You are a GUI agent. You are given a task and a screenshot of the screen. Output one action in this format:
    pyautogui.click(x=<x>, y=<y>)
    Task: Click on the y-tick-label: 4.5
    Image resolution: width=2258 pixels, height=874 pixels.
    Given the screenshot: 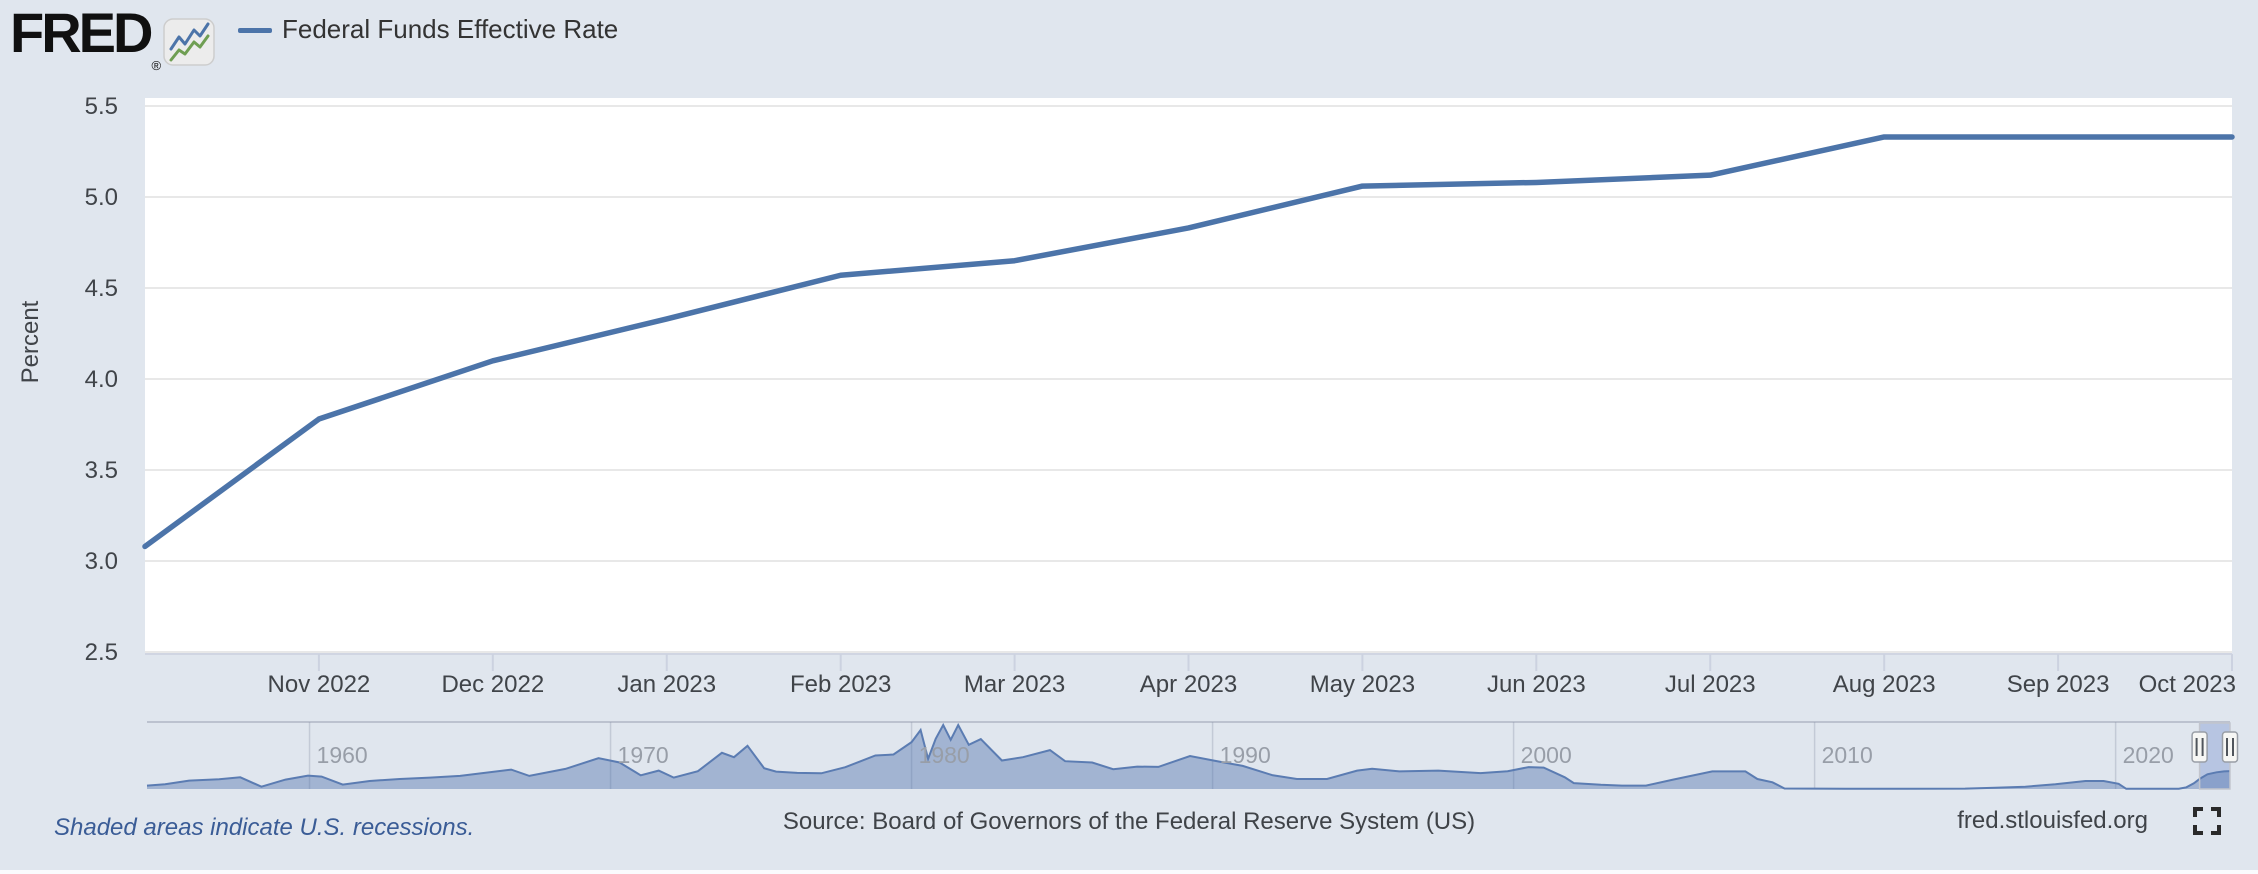 What is the action you would take?
    pyautogui.click(x=101, y=288)
    